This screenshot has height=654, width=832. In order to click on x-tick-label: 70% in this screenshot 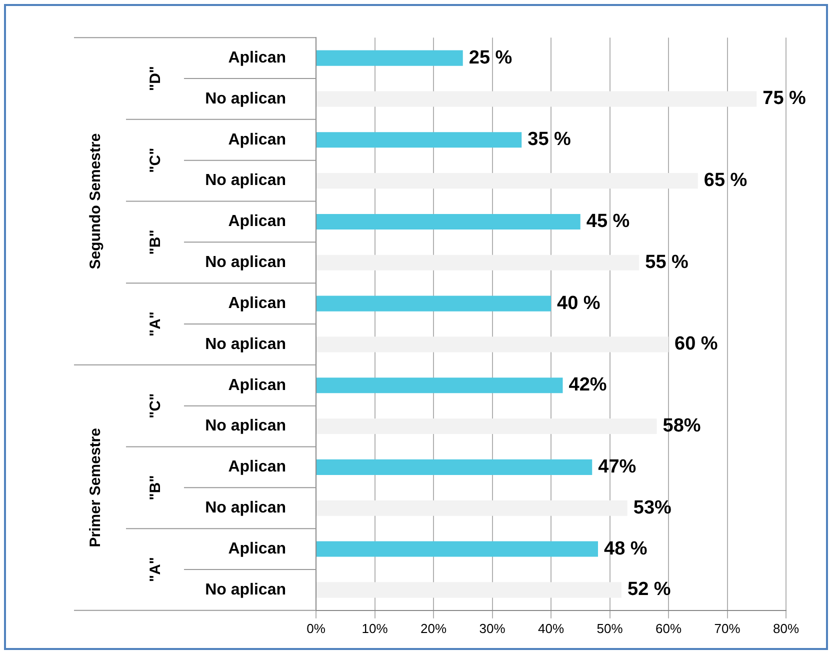, I will do `click(727, 628)`.